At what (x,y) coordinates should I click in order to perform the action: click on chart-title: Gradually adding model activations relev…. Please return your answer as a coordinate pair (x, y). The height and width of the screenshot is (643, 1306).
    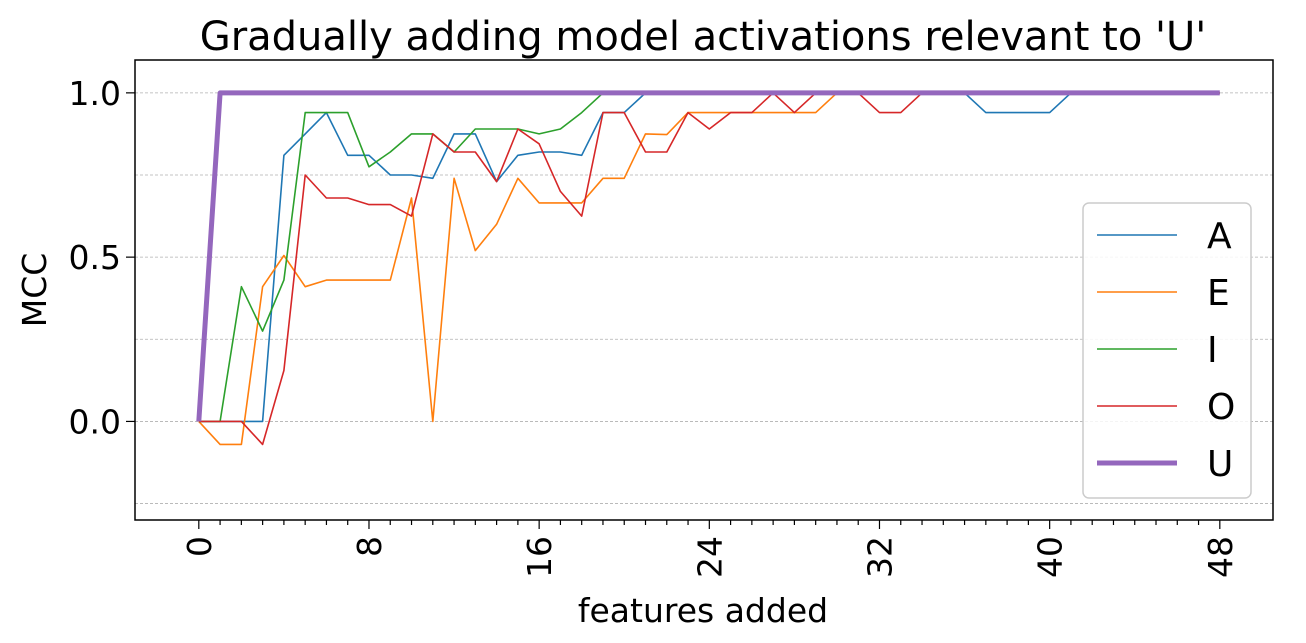
    Looking at the image, I should click on (703, 37).